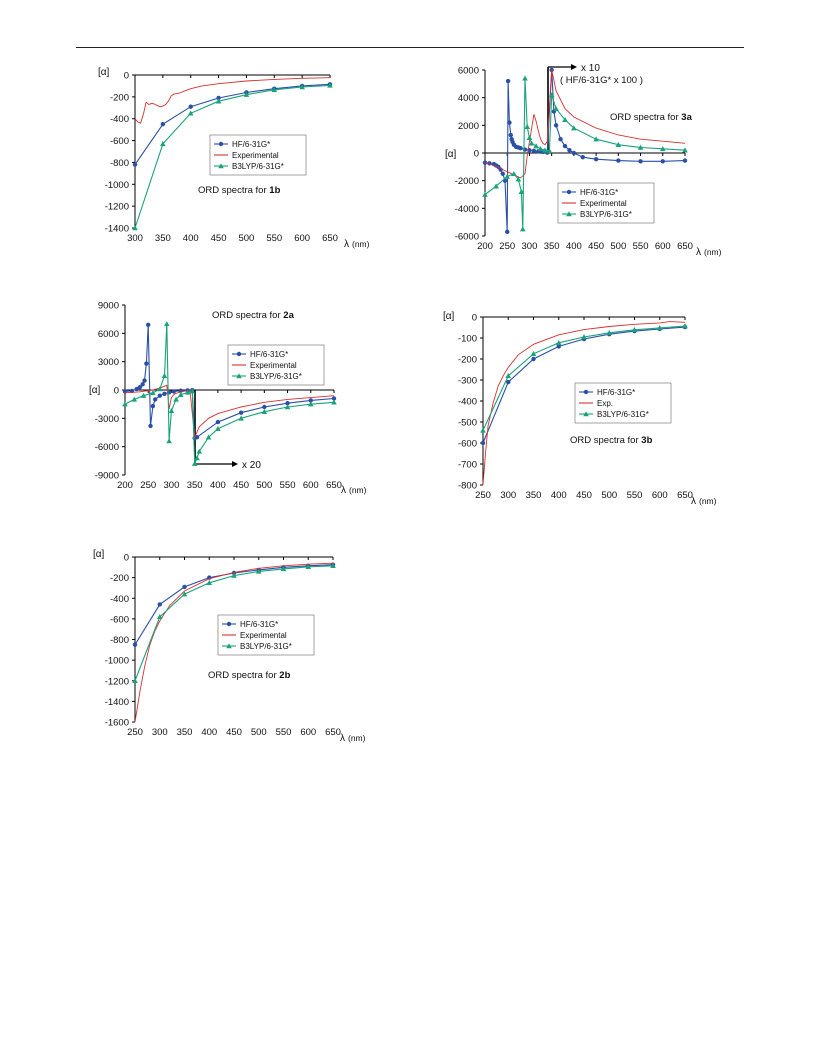  Describe the element at coordinates (467, 181) in the screenshot. I see `y-tick-label: -2000` at that location.